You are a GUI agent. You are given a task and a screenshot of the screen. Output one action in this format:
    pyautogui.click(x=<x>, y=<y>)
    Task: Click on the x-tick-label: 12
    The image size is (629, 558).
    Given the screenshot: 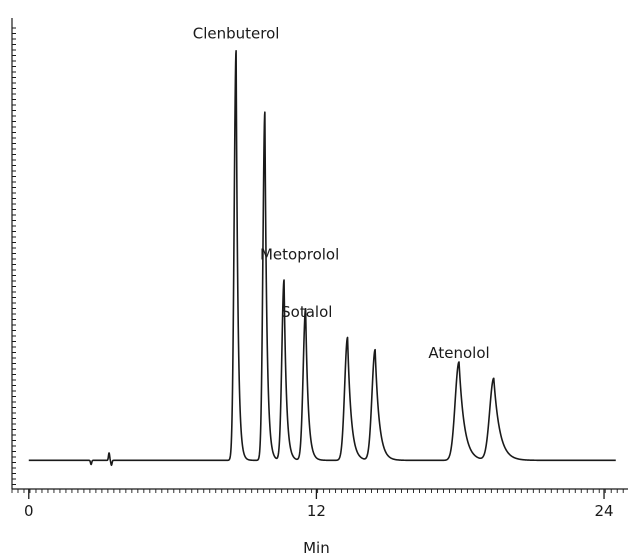 What is the action you would take?
    pyautogui.click(x=316, y=511)
    